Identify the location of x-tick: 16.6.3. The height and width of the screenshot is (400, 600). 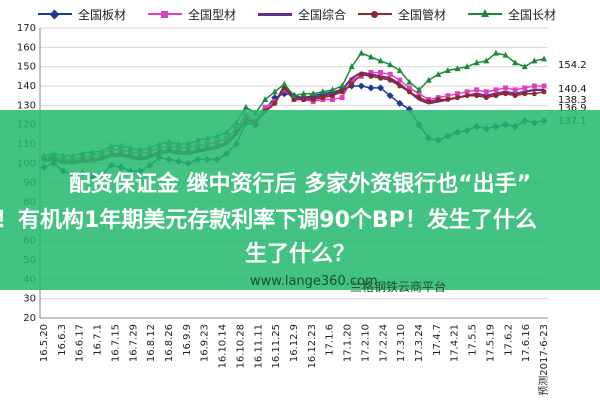
(62, 340).